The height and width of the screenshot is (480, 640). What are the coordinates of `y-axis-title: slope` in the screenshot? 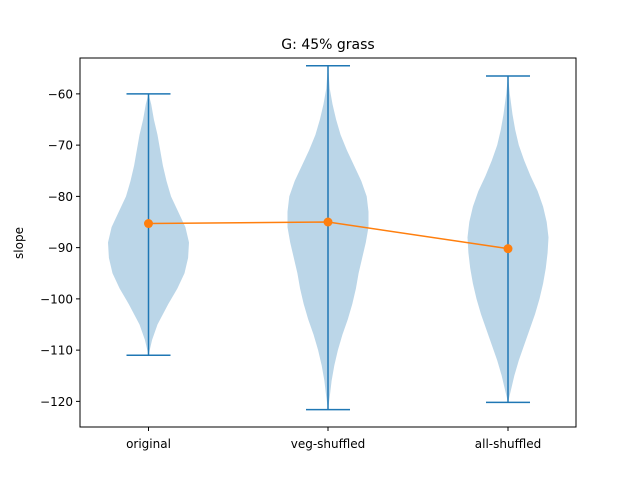 It's located at (19, 243).